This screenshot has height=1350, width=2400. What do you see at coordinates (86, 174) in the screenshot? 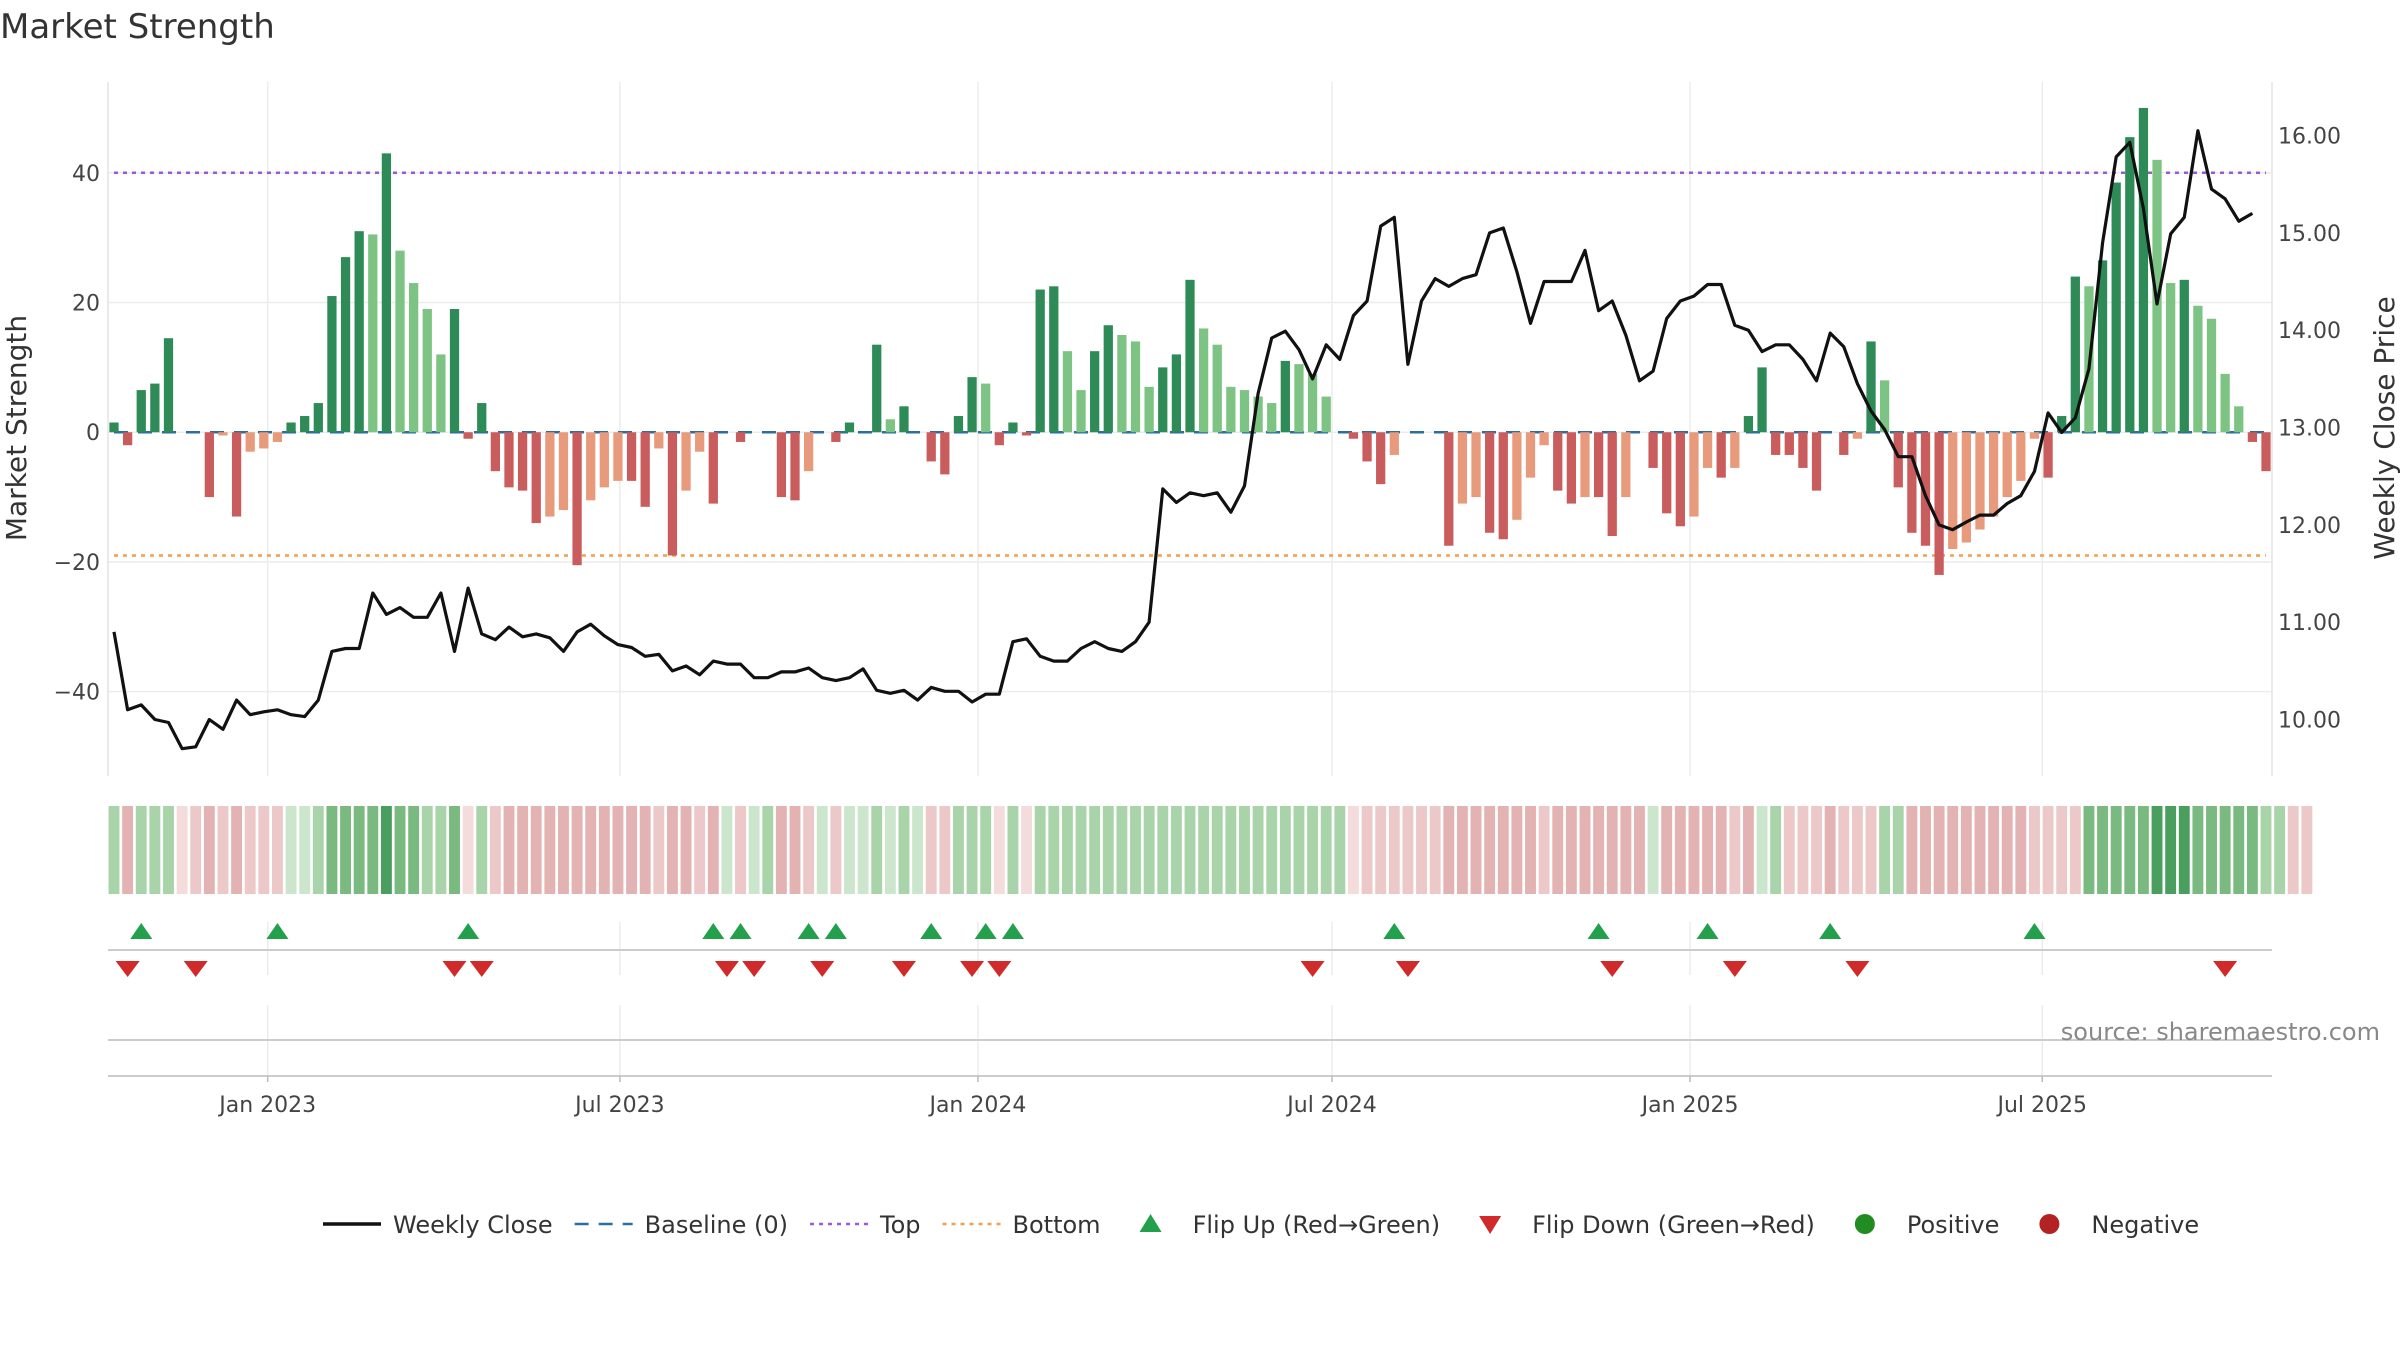
I see `y-left-tick-label: 40` at bounding box center [86, 174].